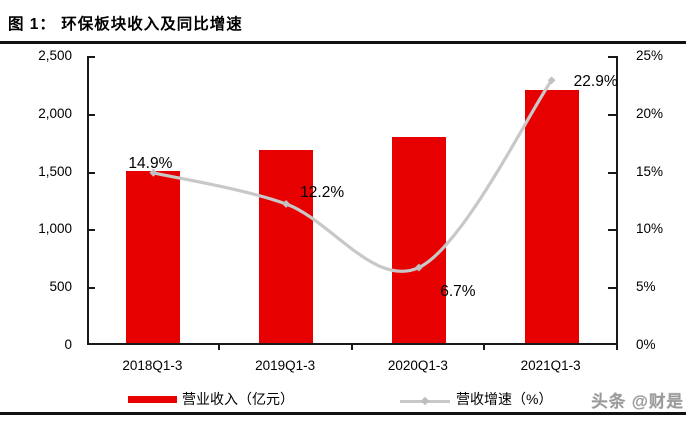 The width and height of the screenshot is (686, 421). What do you see at coordinates (504, 399) in the screenshot?
I see `legend-growth-label: 营收增速（%）` at bounding box center [504, 399].